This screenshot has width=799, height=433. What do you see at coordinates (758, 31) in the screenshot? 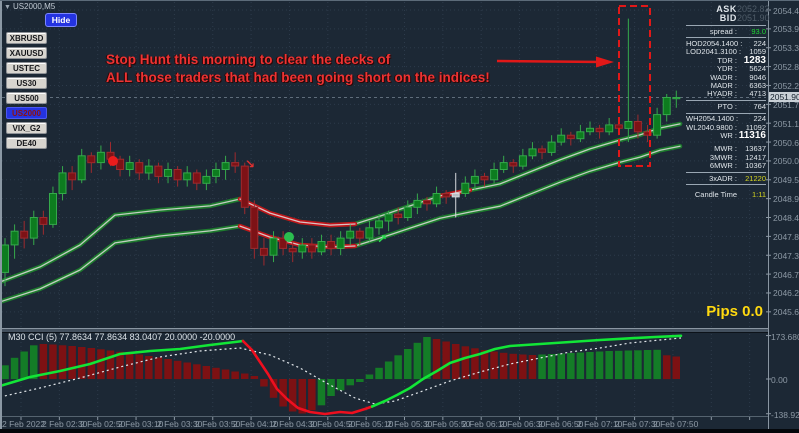
I see `panel-row-value: 93.0` at bounding box center [758, 31].